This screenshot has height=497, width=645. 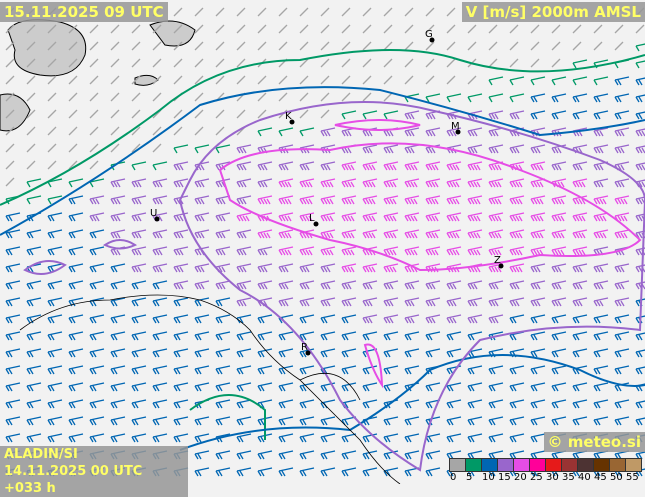 I want to click on legend-tick: 5, so click(x=469, y=477).